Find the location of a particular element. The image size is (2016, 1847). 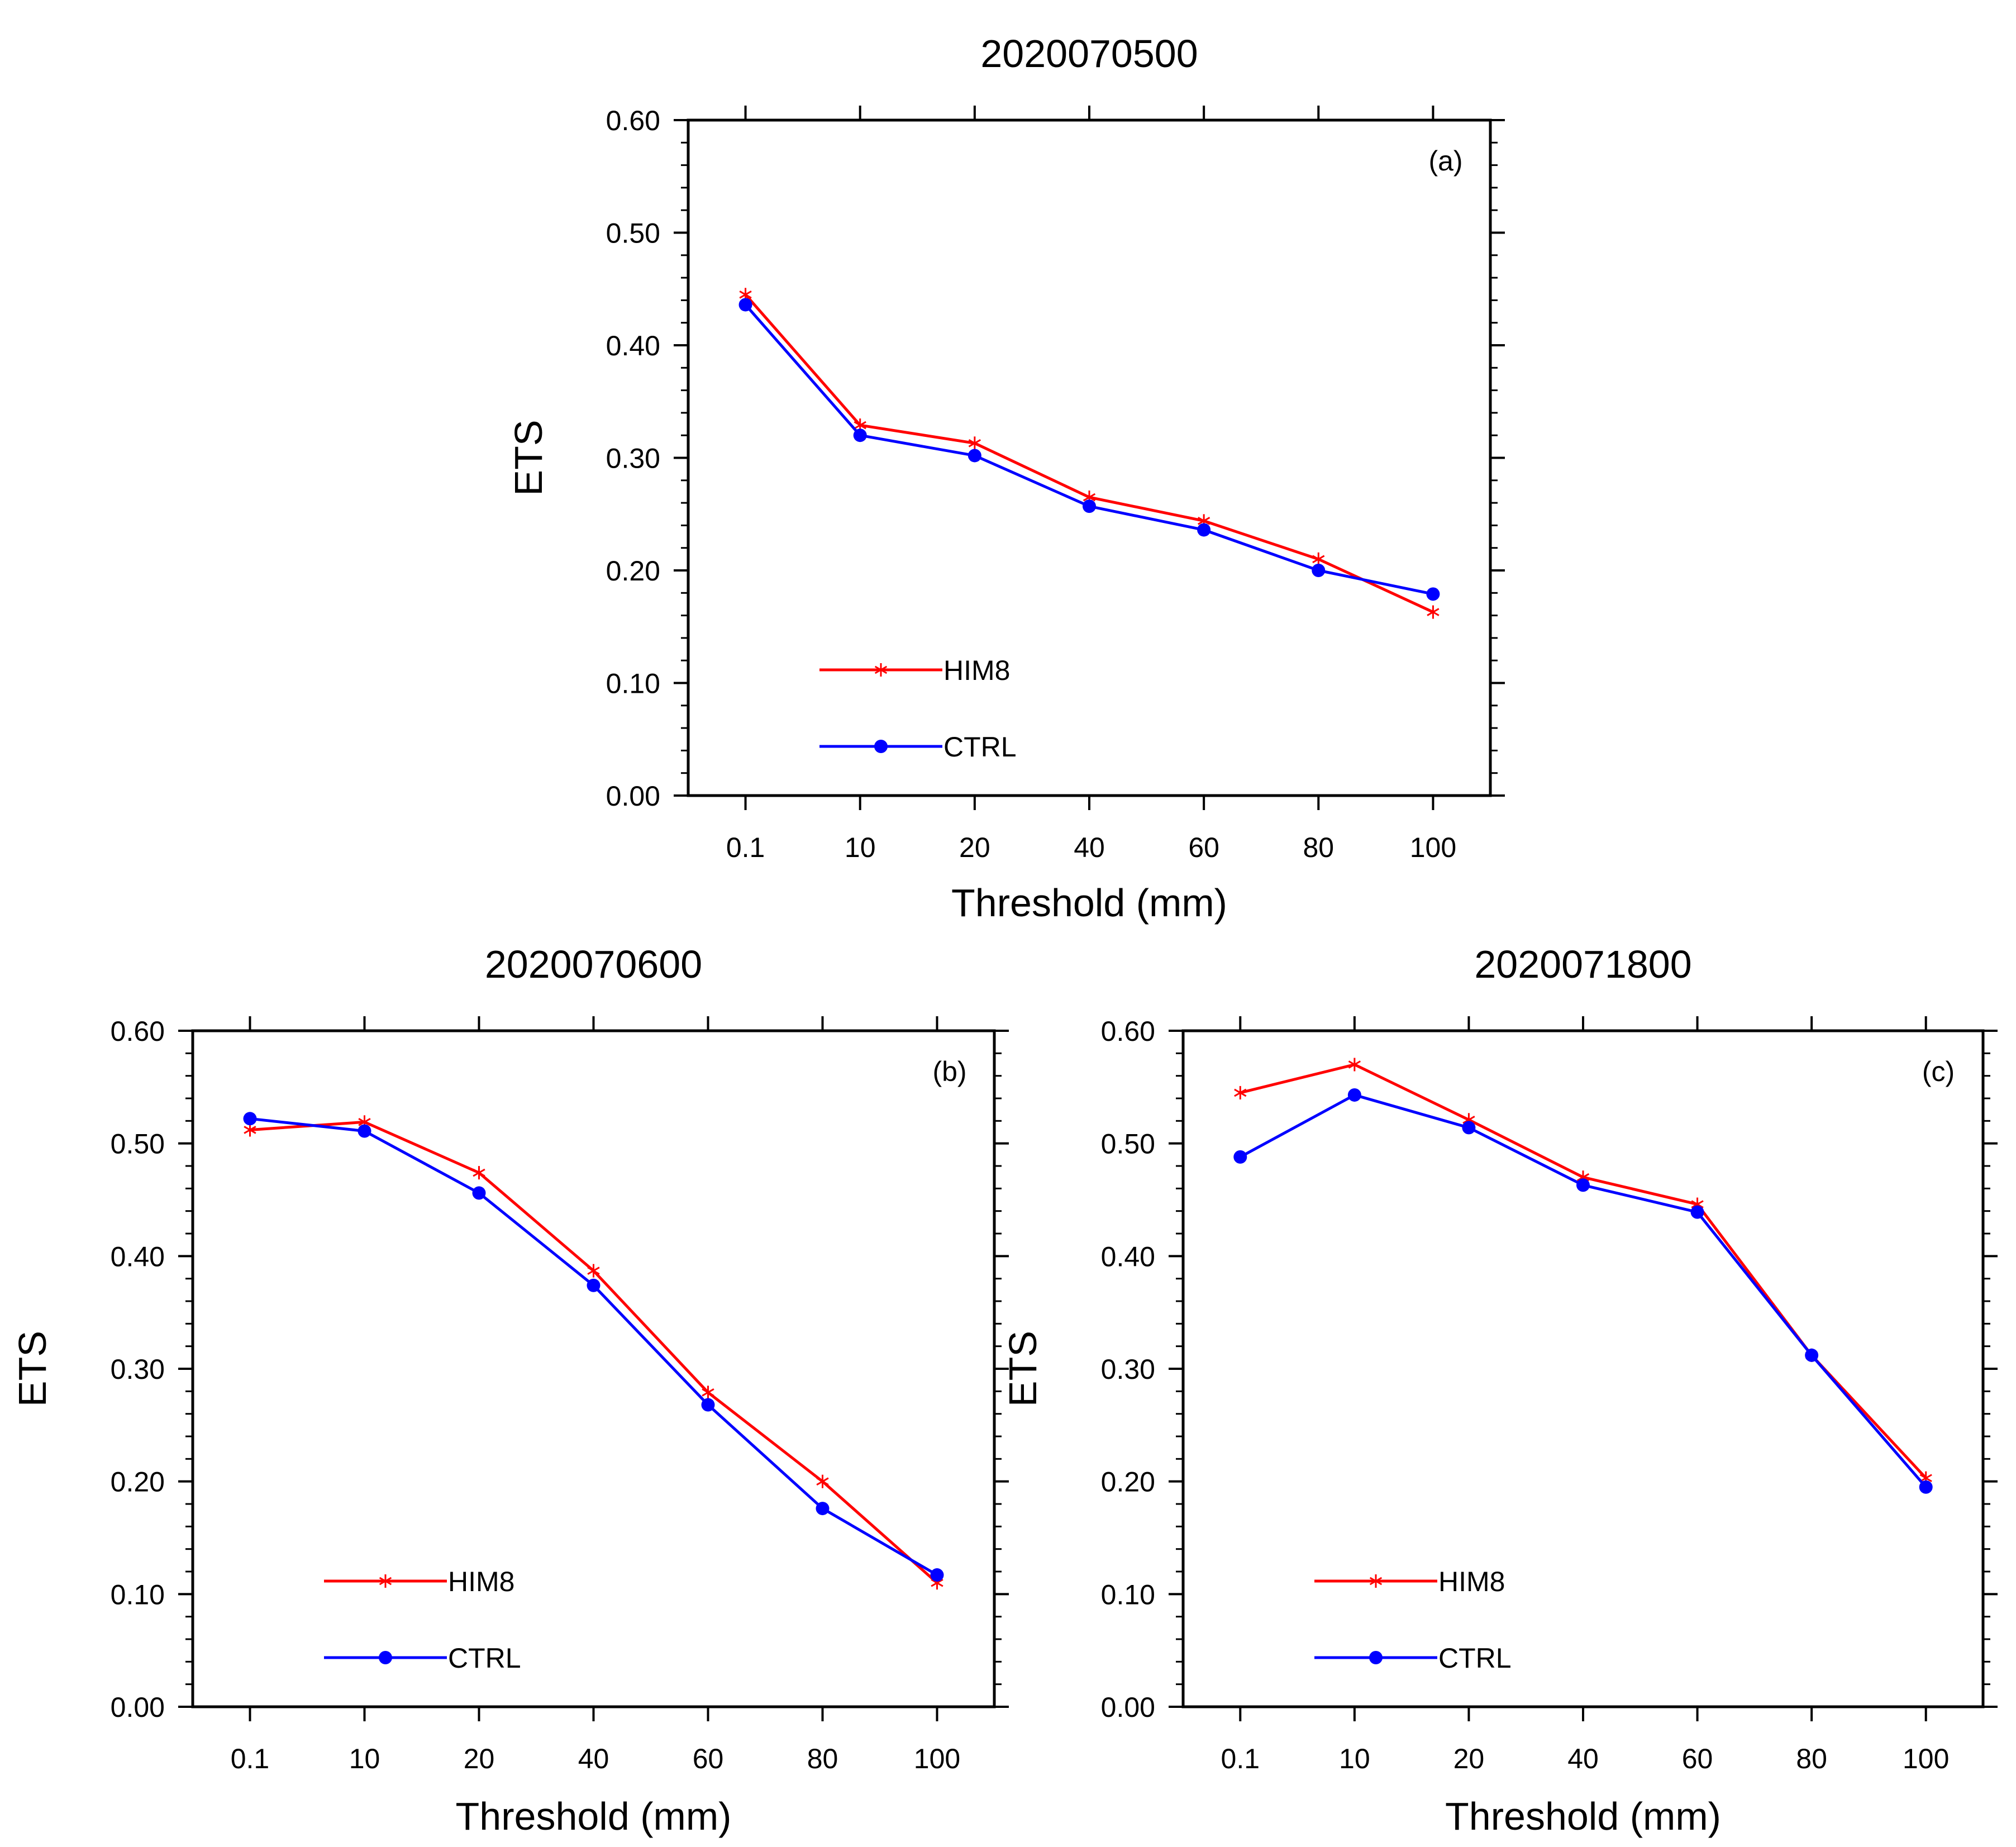

chart-title: 2020070500 is located at coordinates (1089, 53).